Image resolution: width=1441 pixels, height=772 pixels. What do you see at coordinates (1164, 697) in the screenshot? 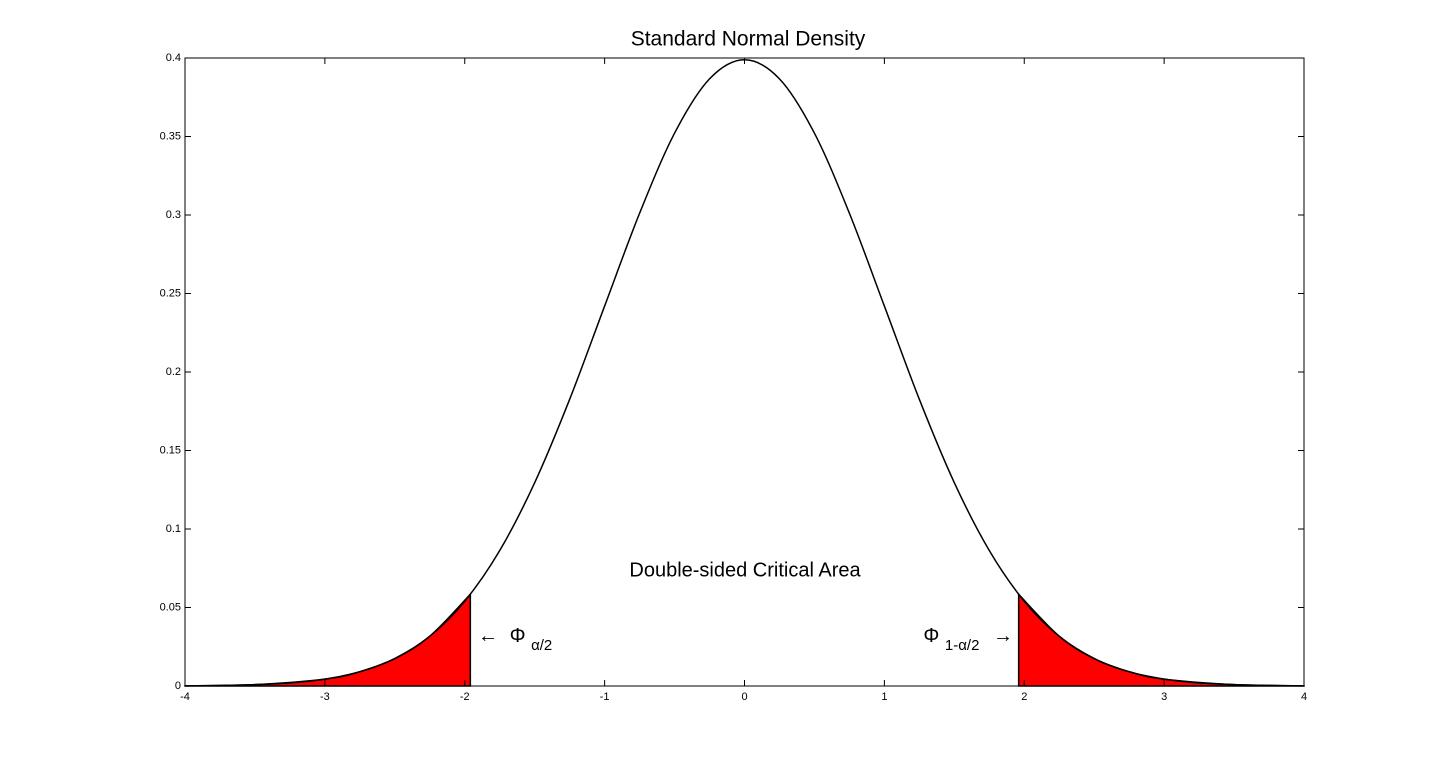
I see `x-tick-label: 3` at bounding box center [1164, 697].